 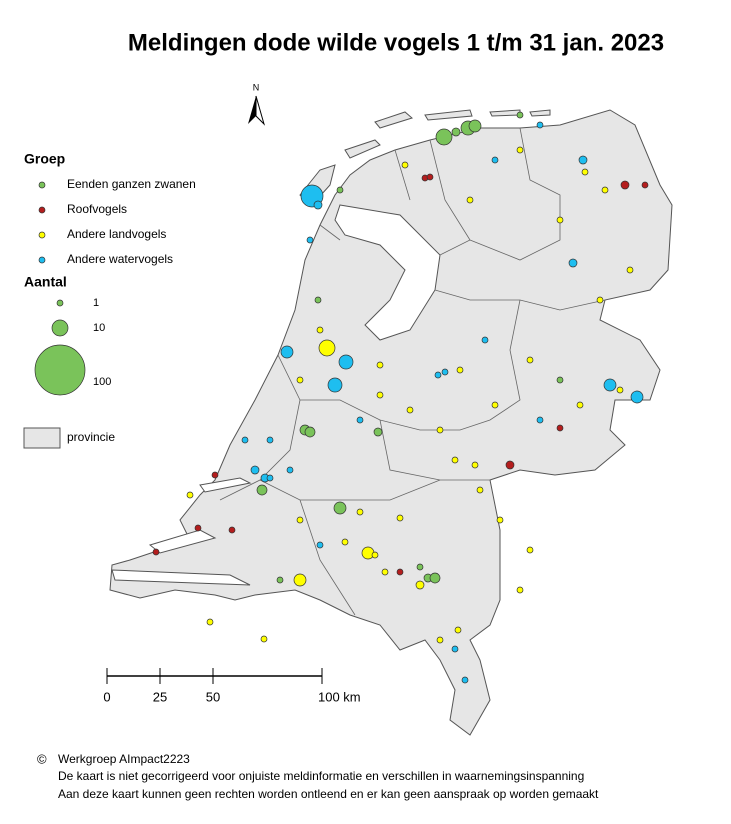 What do you see at coordinates (120, 259) in the screenshot?
I see `legend-label: Andere watervogels` at bounding box center [120, 259].